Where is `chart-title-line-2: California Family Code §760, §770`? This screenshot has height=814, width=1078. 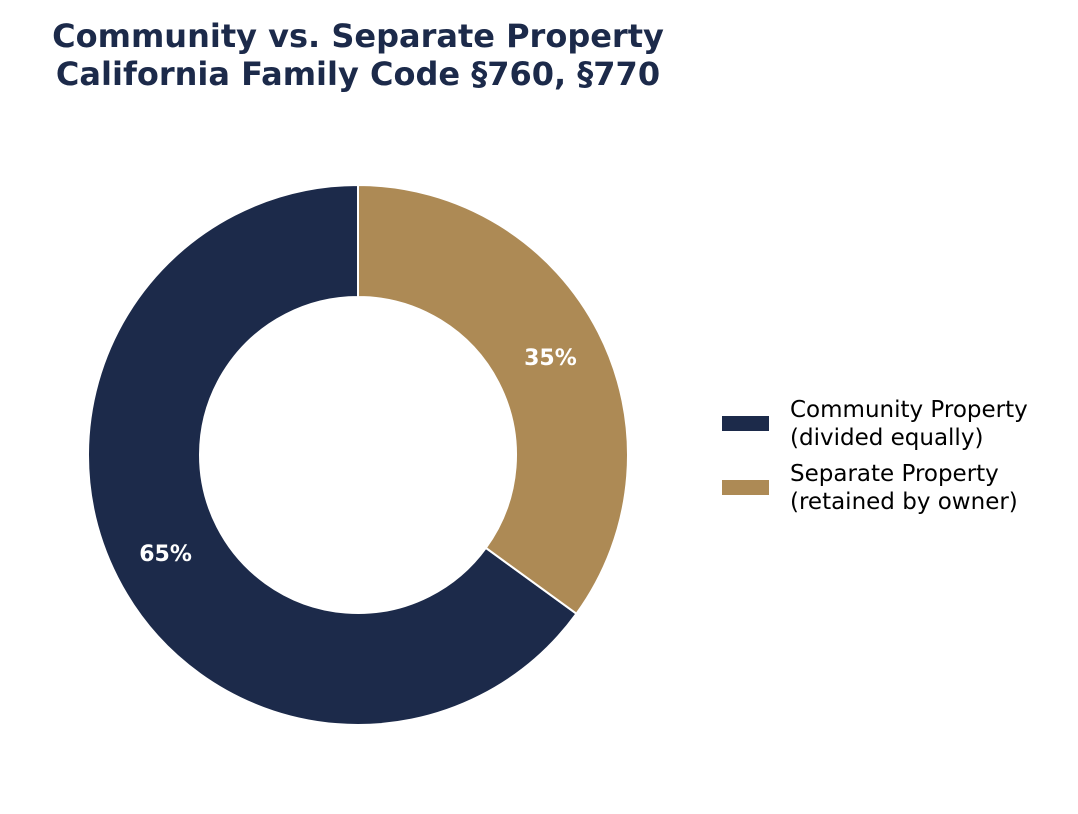 chart-title-line-2: California Family Code §760, §770 is located at coordinates (358, 74).